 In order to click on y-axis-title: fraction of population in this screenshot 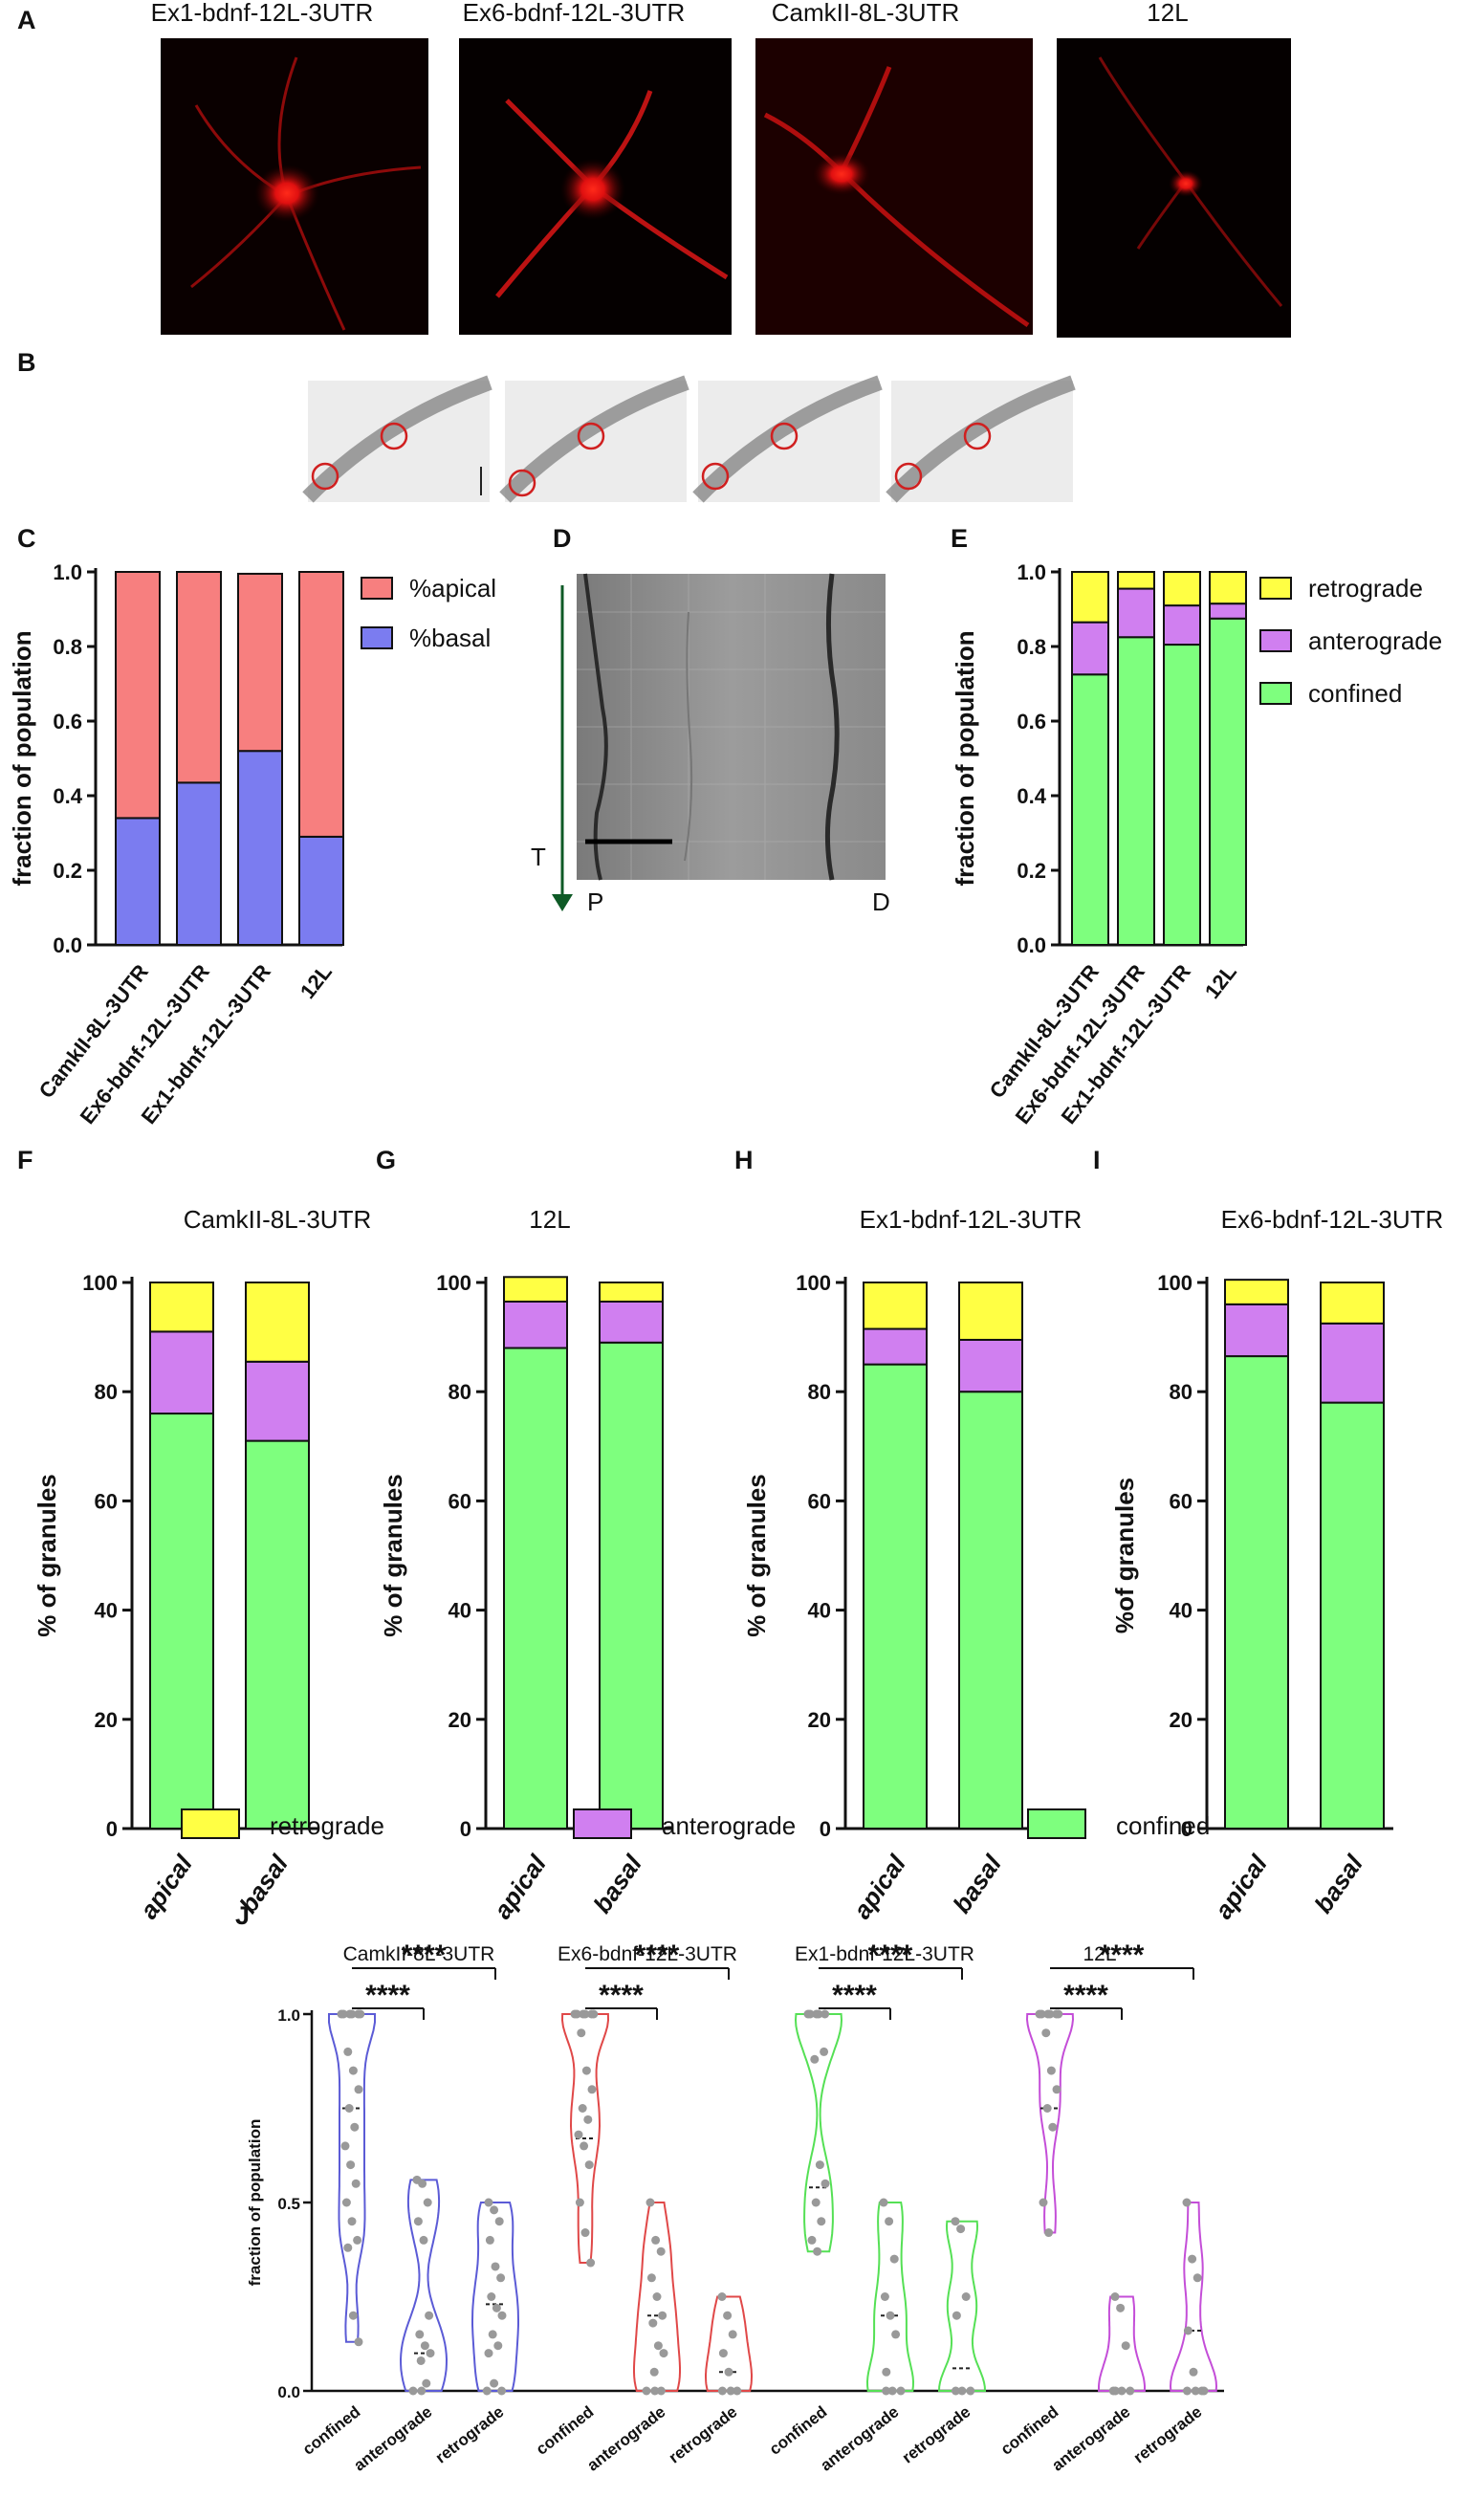, I will do `click(255, 2203)`.